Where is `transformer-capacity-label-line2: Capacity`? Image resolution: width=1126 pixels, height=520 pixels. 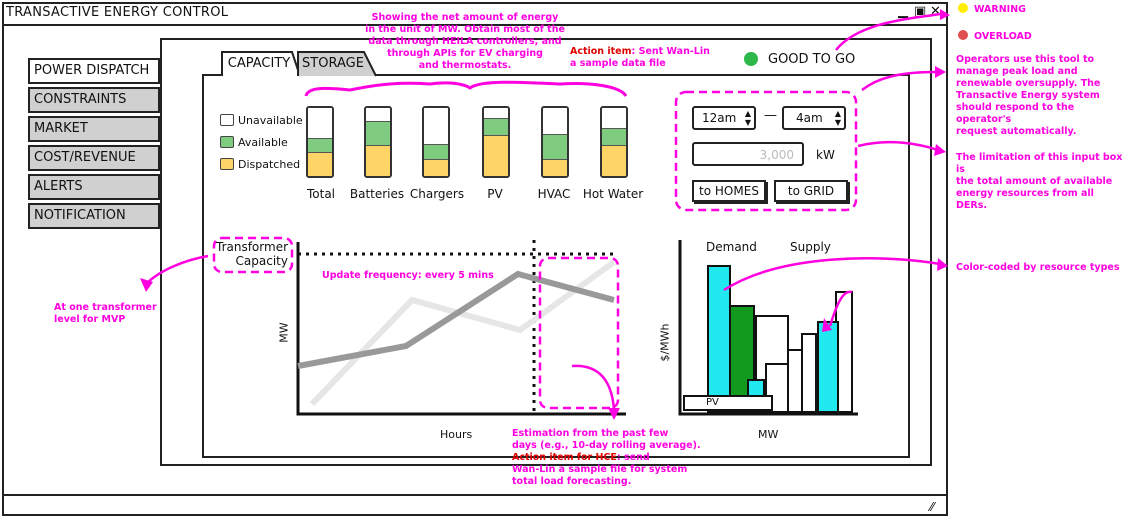
transformer-capacity-label-line2: Capacity is located at coordinates (261, 261).